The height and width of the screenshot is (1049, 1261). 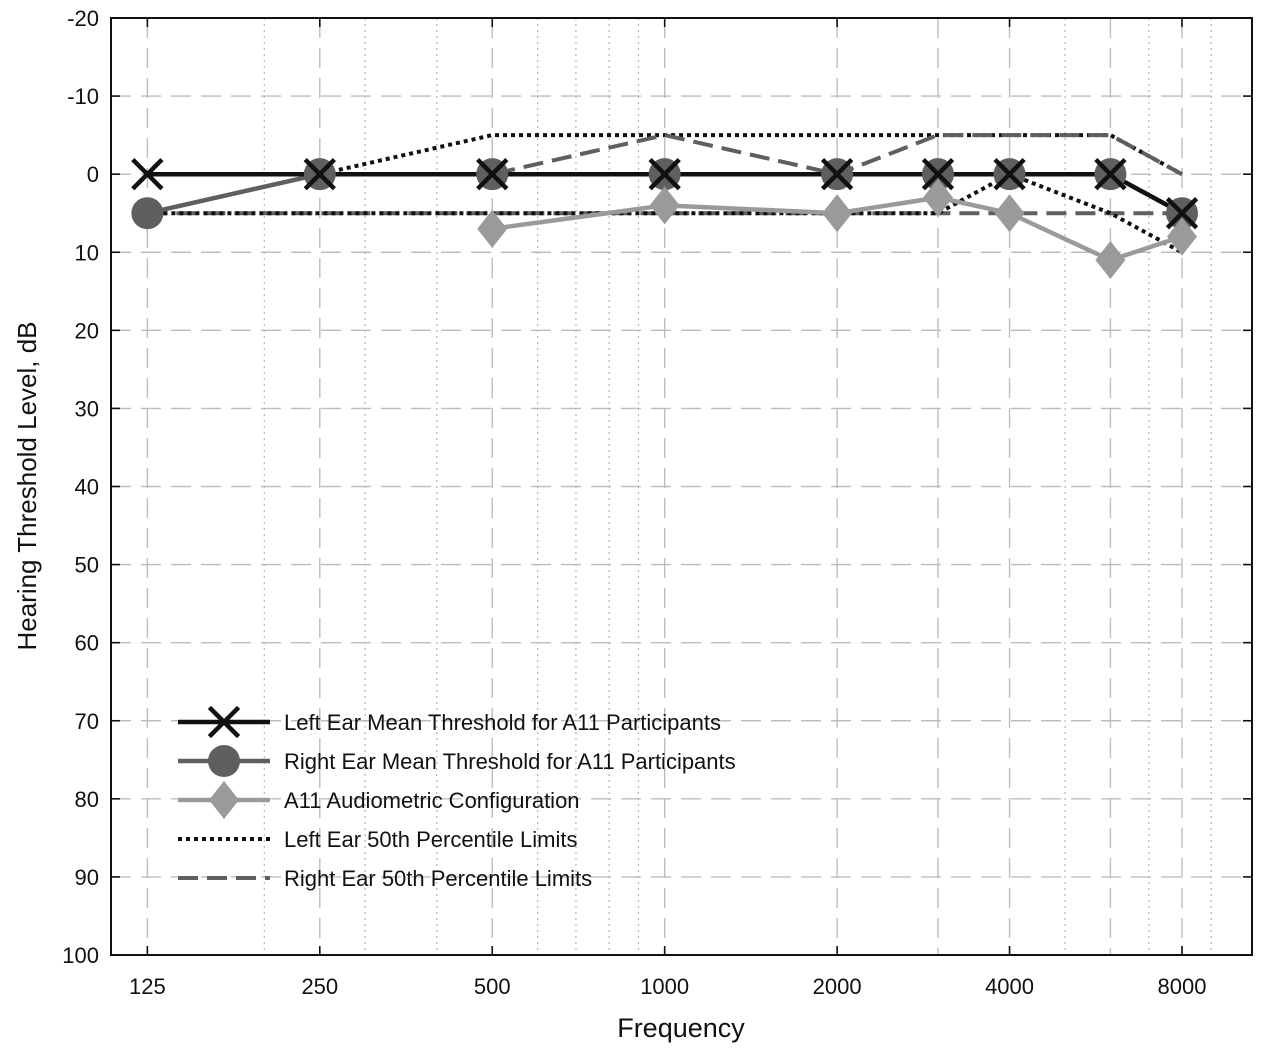 I want to click on x-tick-label: 500, so click(x=492, y=986).